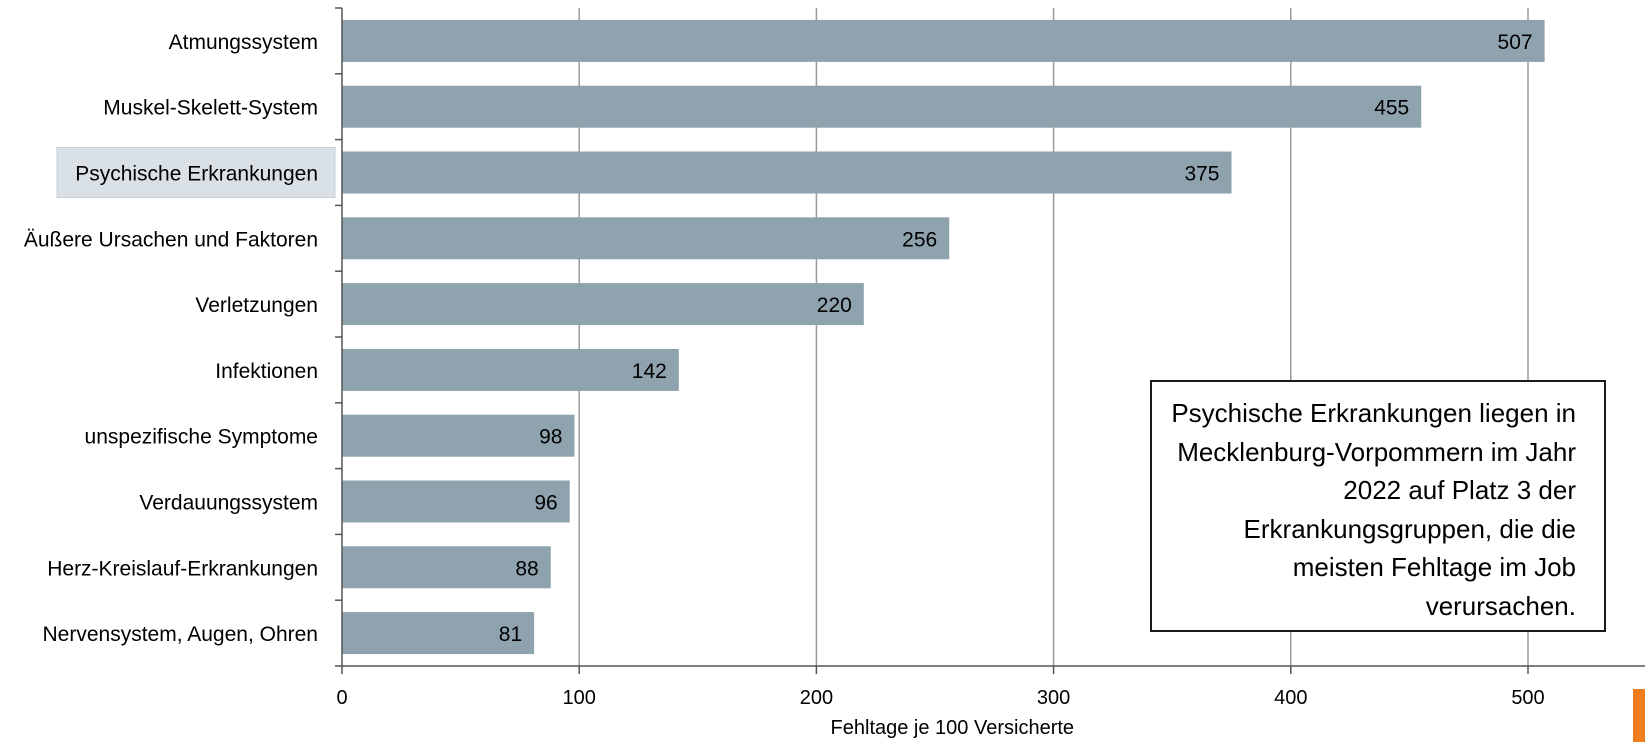 Image resolution: width=1645 pixels, height=742 pixels. I want to click on category-label: Muskel-Skelett-System, so click(210, 108).